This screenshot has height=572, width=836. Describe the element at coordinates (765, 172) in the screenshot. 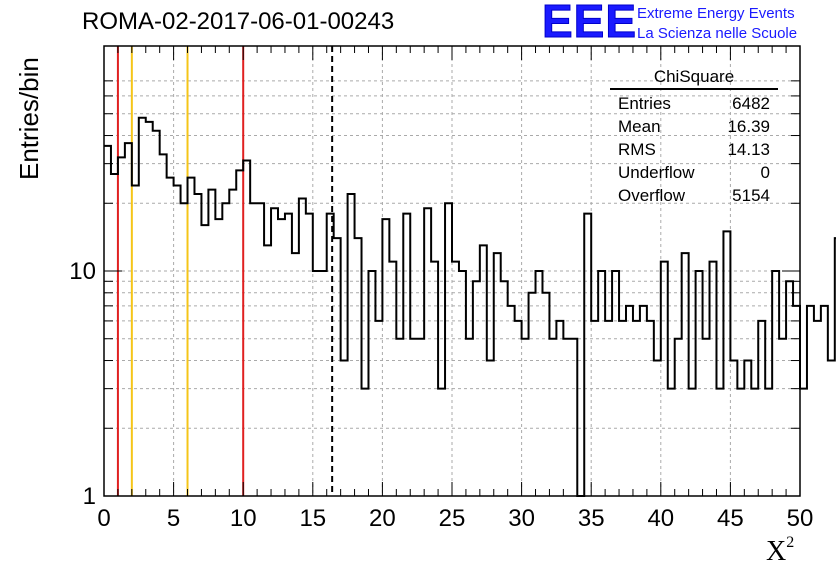

I see `stat-value: 0` at that location.